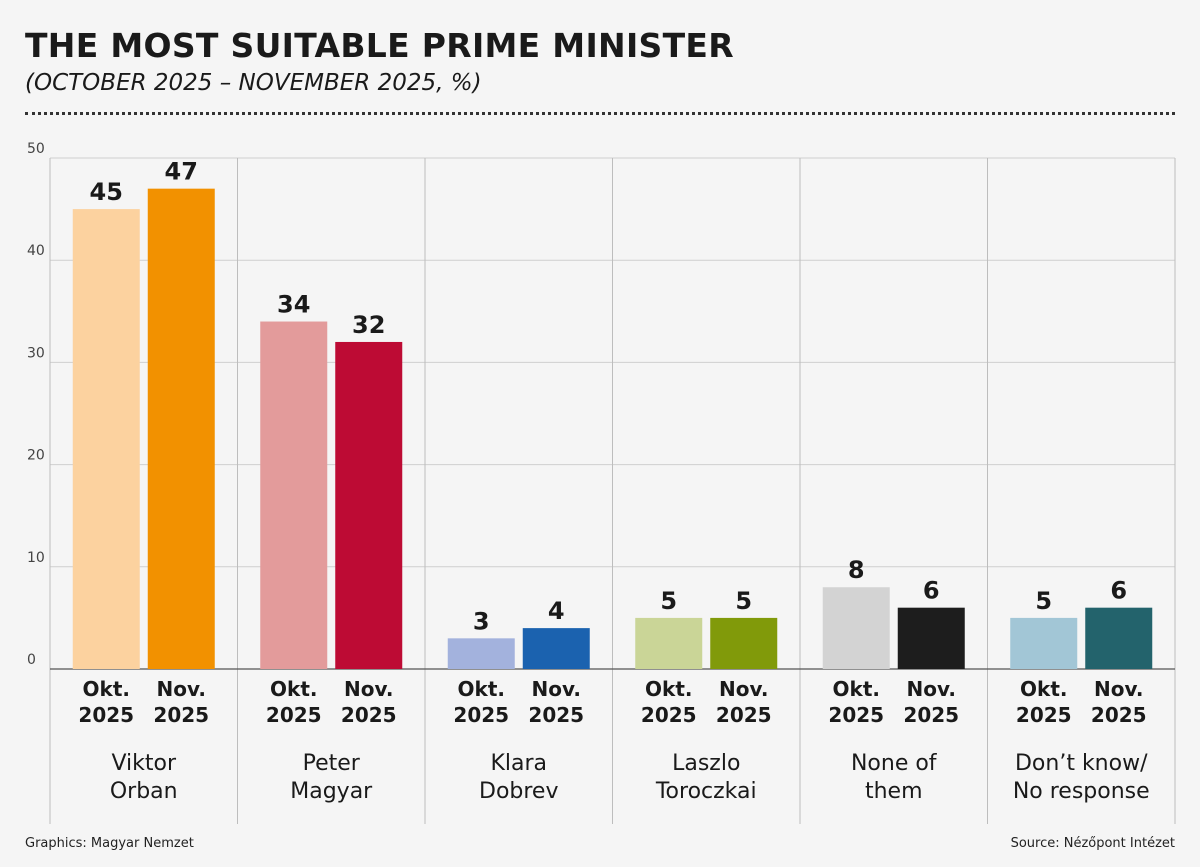 This screenshot has width=1200, height=867. I want to click on y-tick-label: 20, so click(36, 456).